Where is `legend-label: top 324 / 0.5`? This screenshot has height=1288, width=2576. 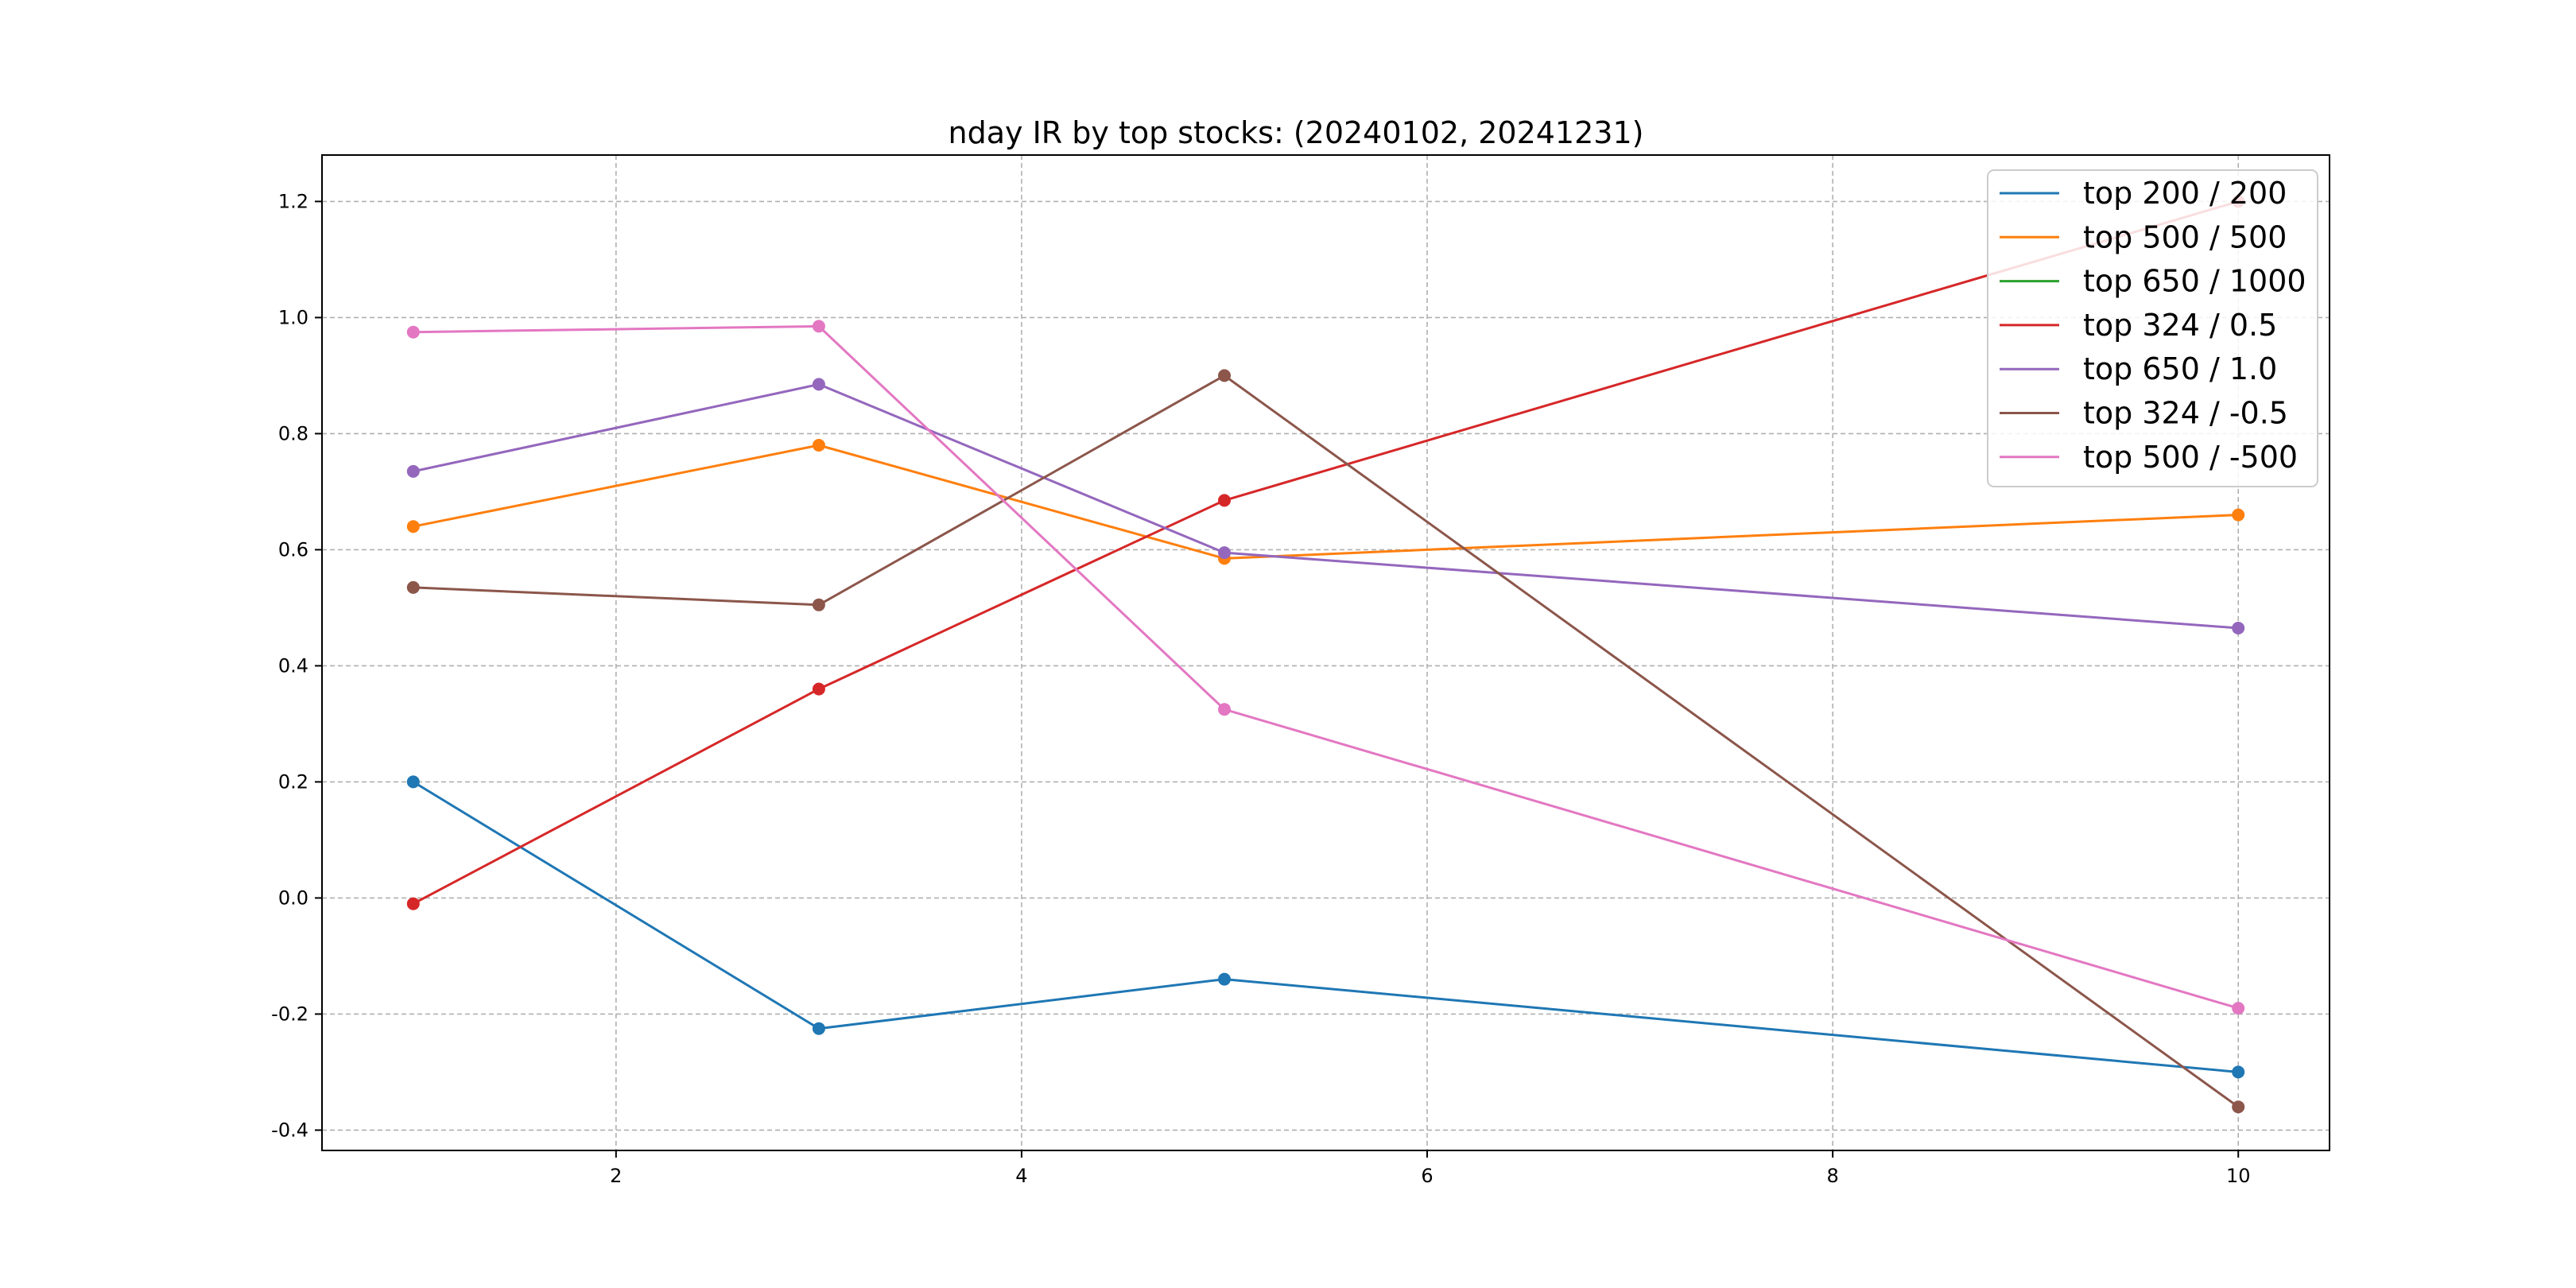
legend-label: top 324 / 0.5 is located at coordinates (2180, 325).